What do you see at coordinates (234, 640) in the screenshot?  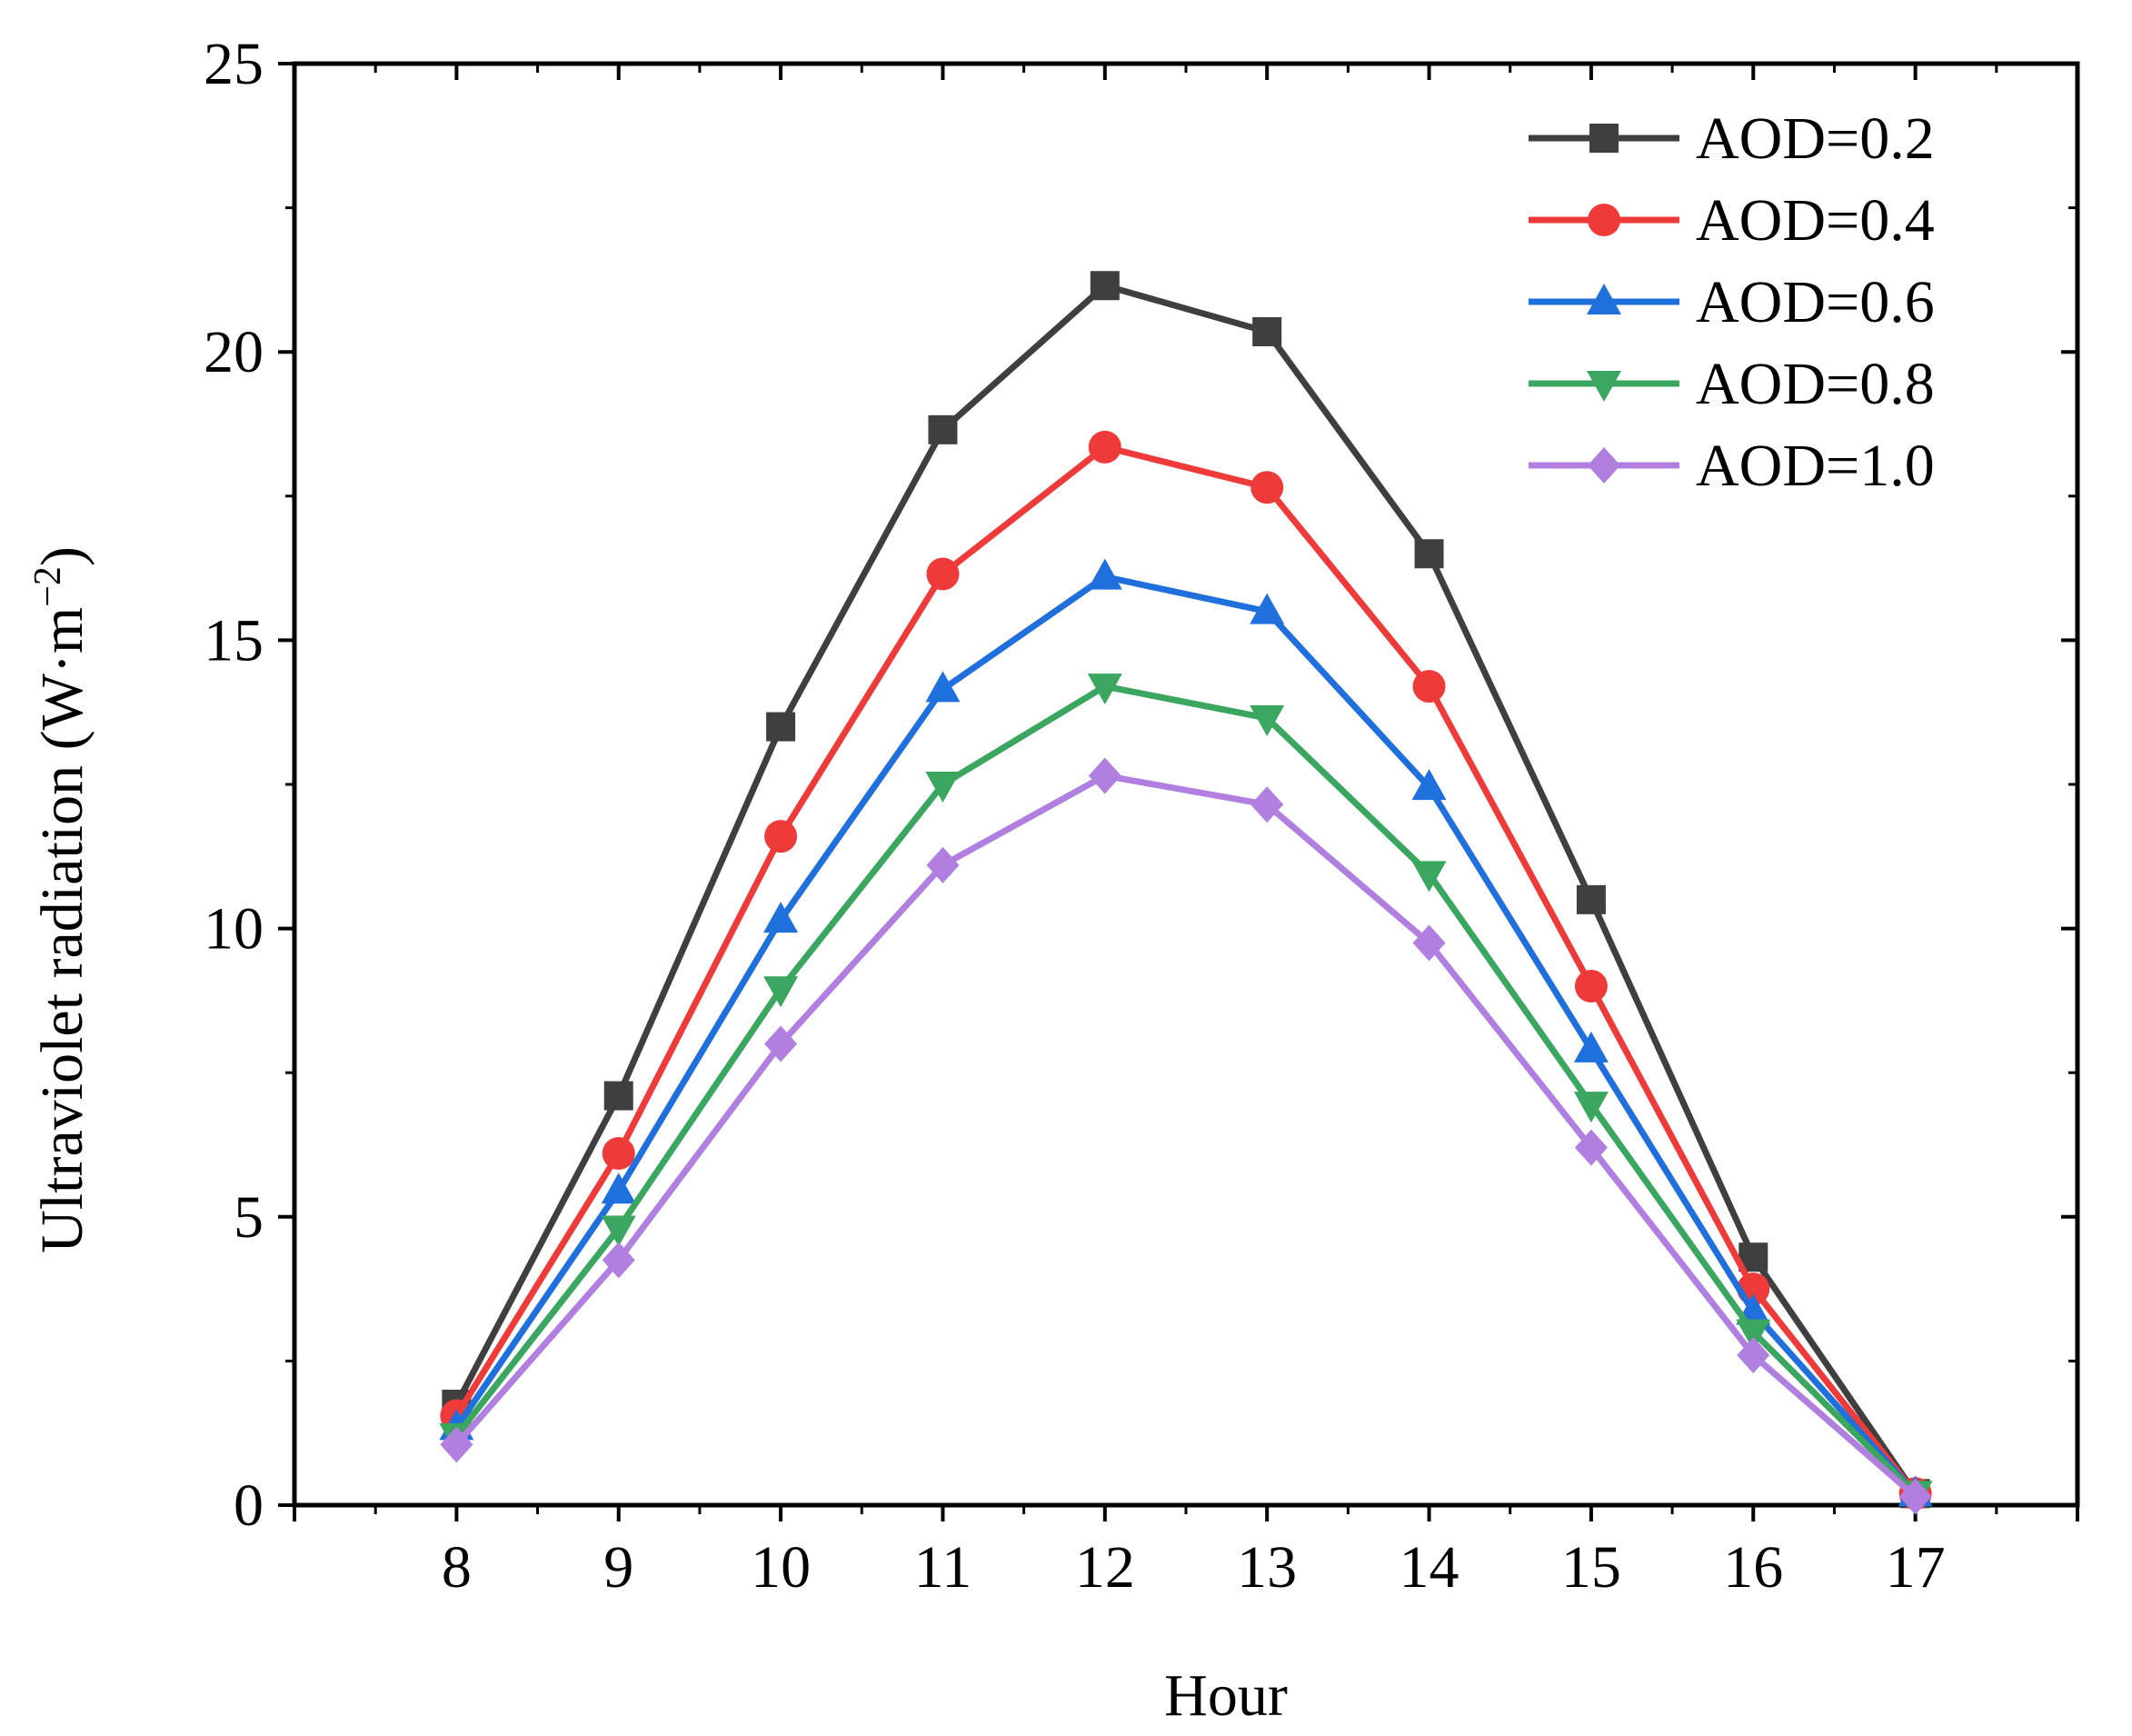 I see `y-tick-label: 15` at bounding box center [234, 640].